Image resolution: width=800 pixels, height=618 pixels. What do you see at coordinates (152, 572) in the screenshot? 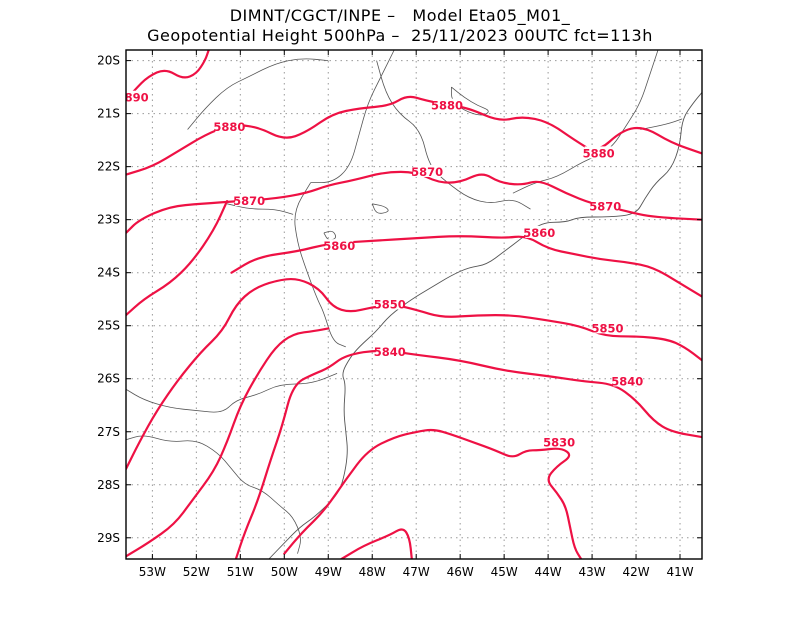
I see `x-tick-label: 53W` at bounding box center [152, 572].